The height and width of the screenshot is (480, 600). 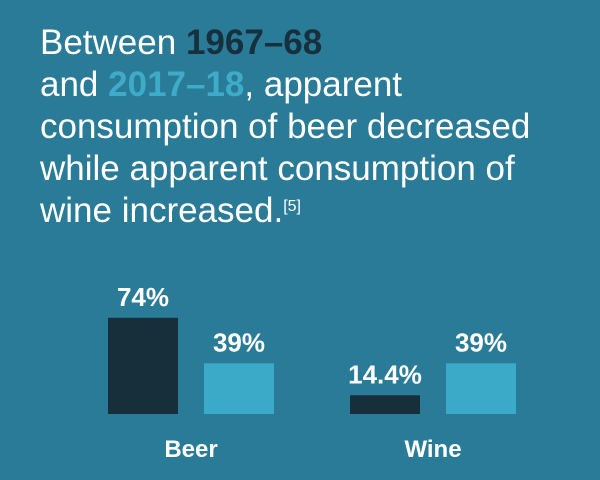 I want to click on value-label: 74%, so click(x=143, y=297).